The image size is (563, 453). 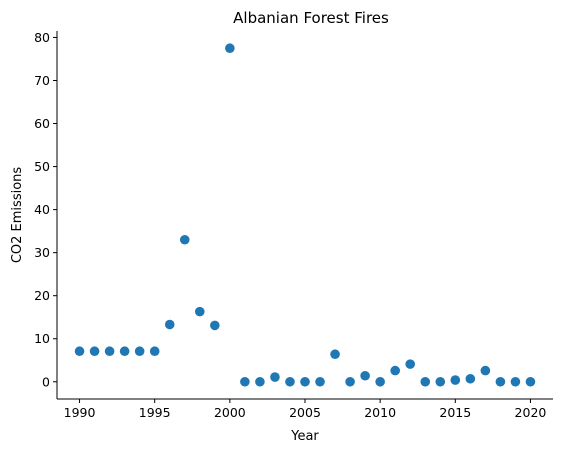 What do you see at coordinates (380, 412) in the screenshot?
I see `x-tick-label: 2010` at bounding box center [380, 412].